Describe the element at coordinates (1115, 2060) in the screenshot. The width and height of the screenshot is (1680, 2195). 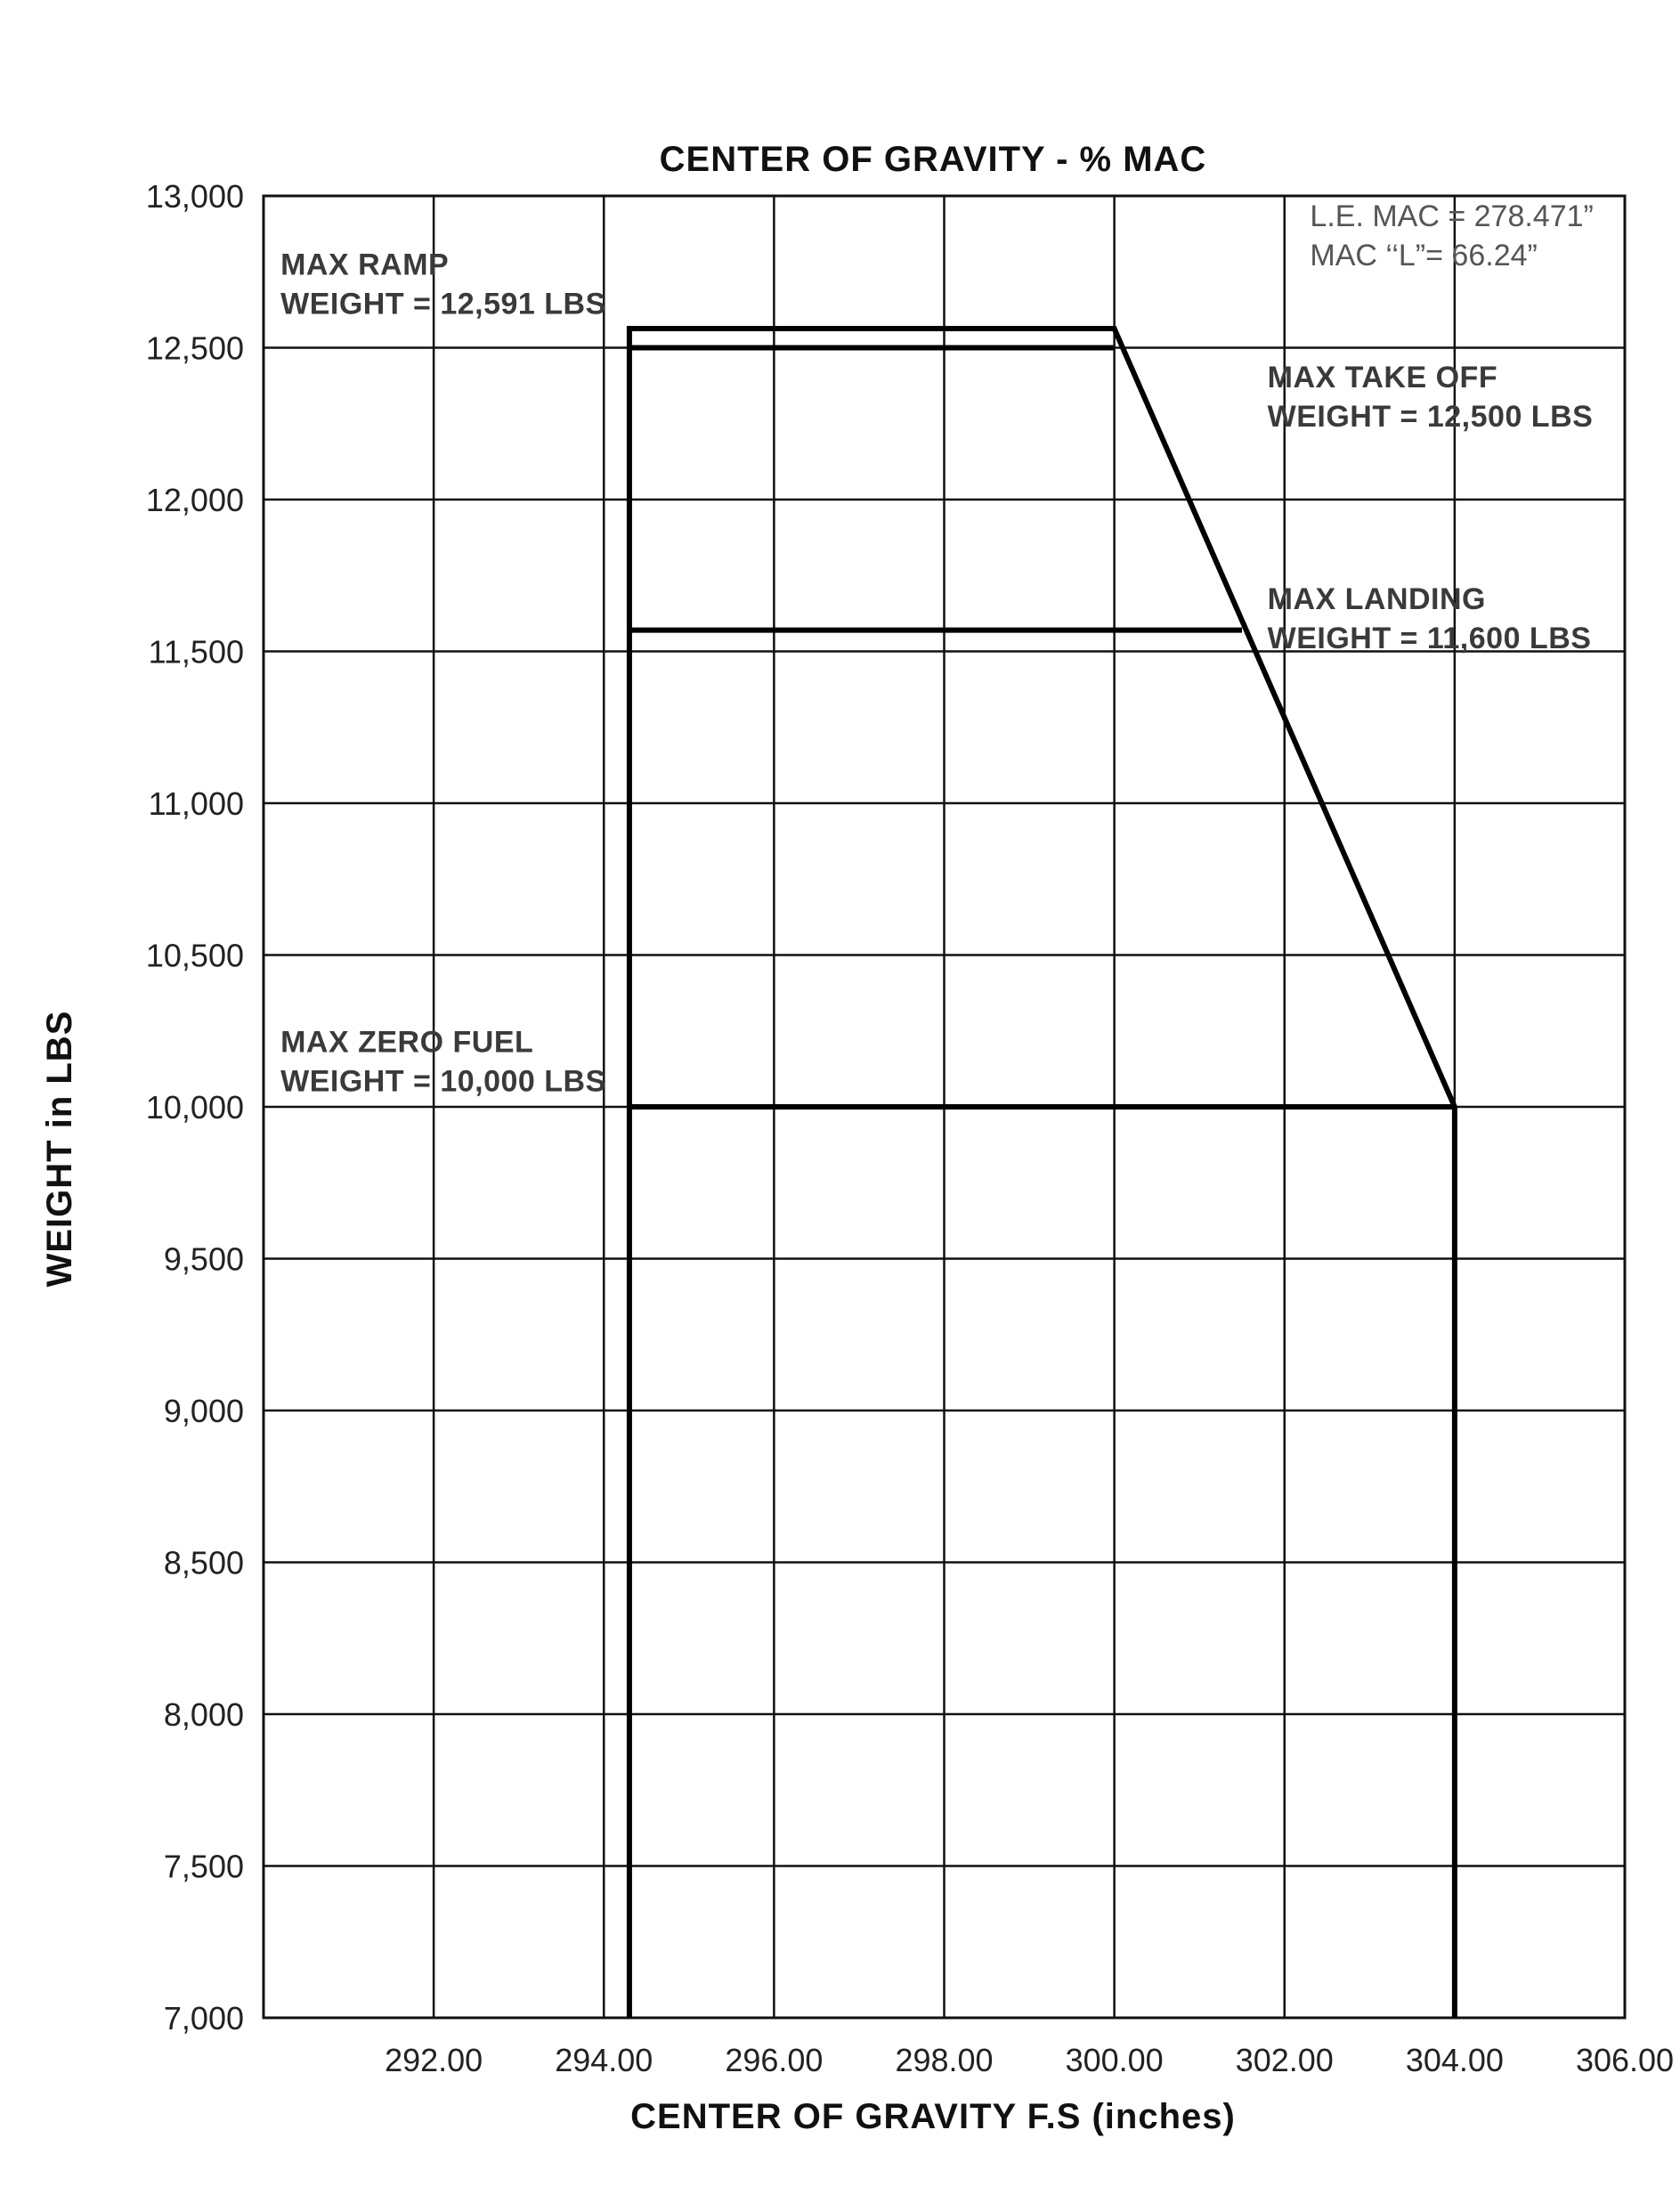
I see `x-tick-label: 300.00` at that location.